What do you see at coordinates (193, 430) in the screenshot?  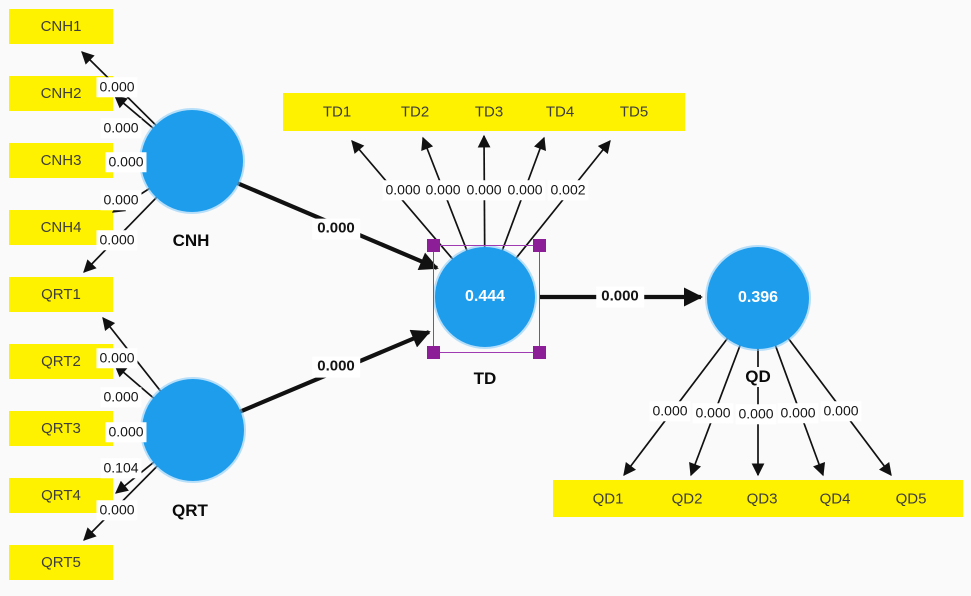 I see `construct-circle-qrt` at bounding box center [193, 430].